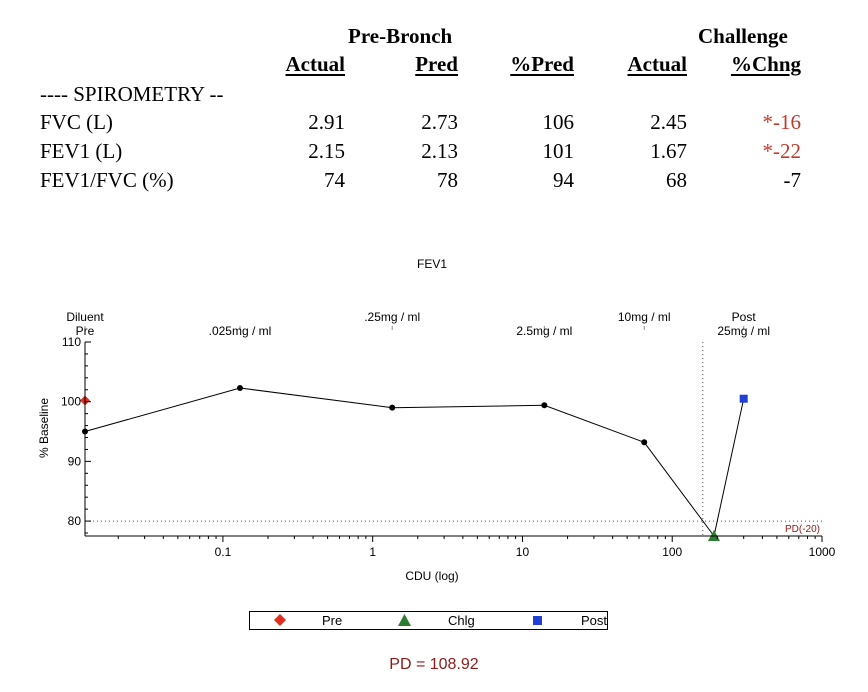 This screenshot has width=868, height=692. Describe the element at coordinates (743, 36) in the screenshot. I see `group-challenge-header: Challenge` at that location.